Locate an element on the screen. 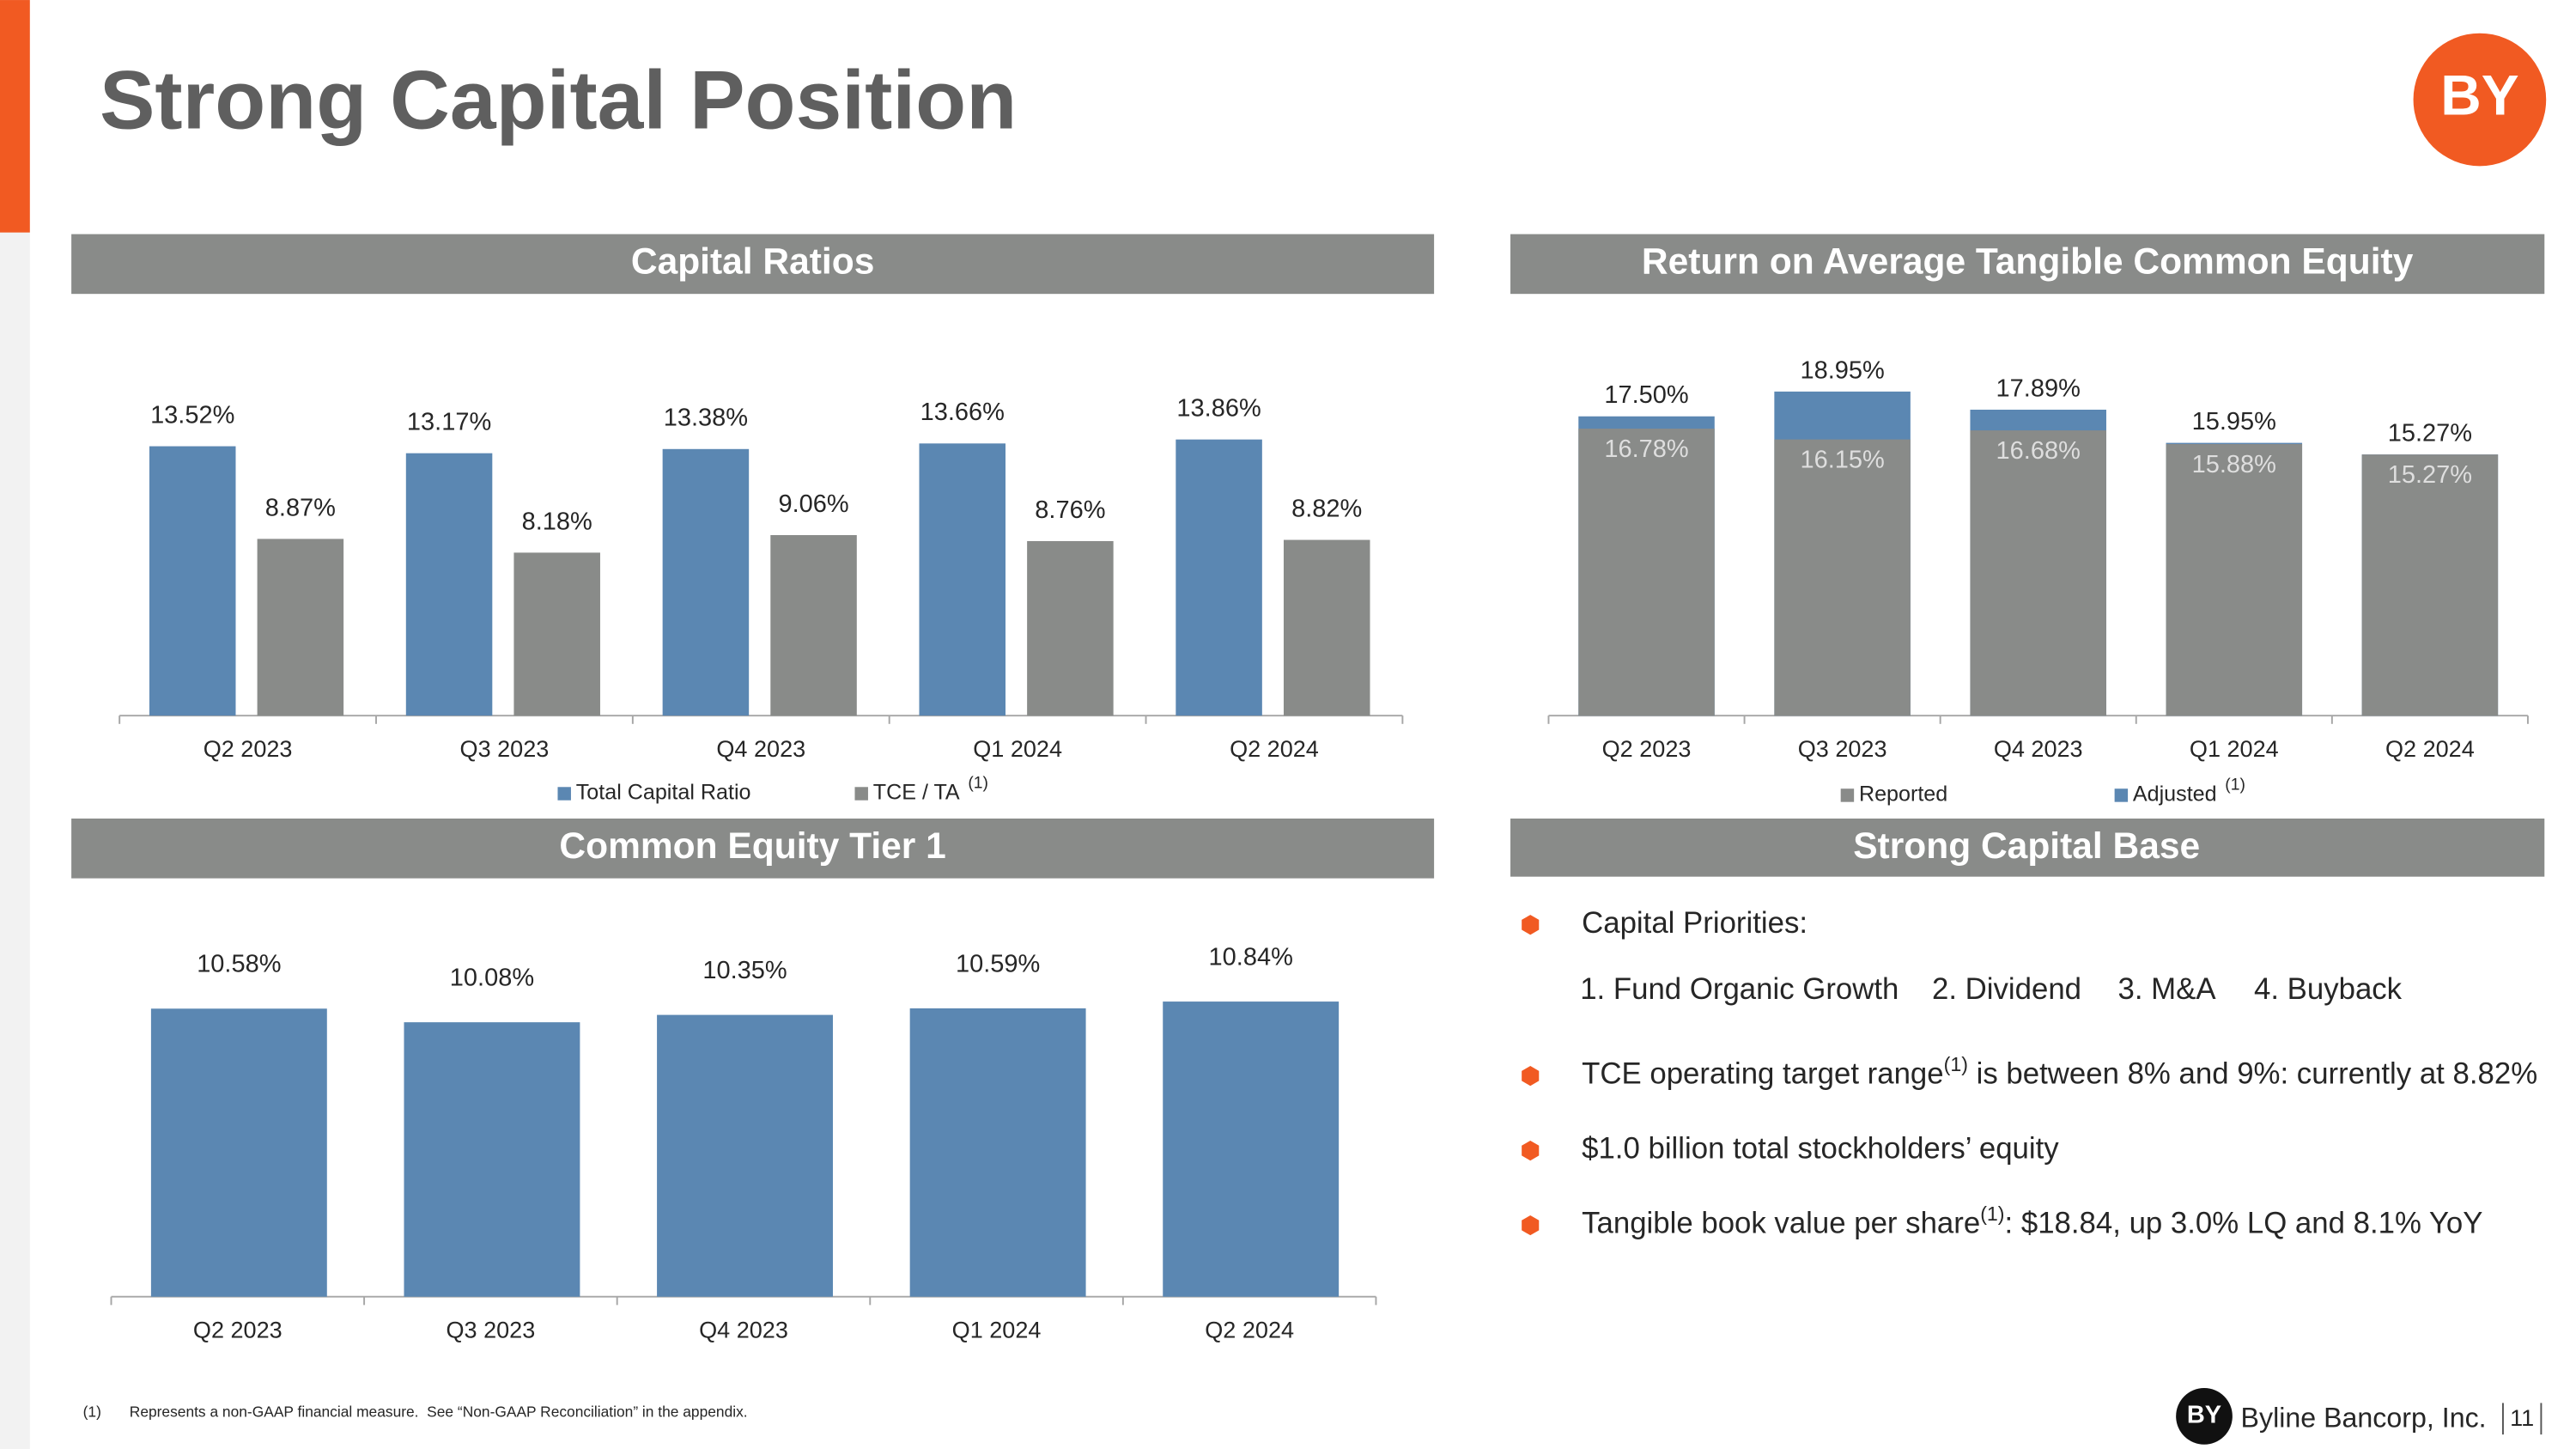 The width and height of the screenshot is (2576, 1449). priority: 2. Dividend is located at coordinates (2006, 989).